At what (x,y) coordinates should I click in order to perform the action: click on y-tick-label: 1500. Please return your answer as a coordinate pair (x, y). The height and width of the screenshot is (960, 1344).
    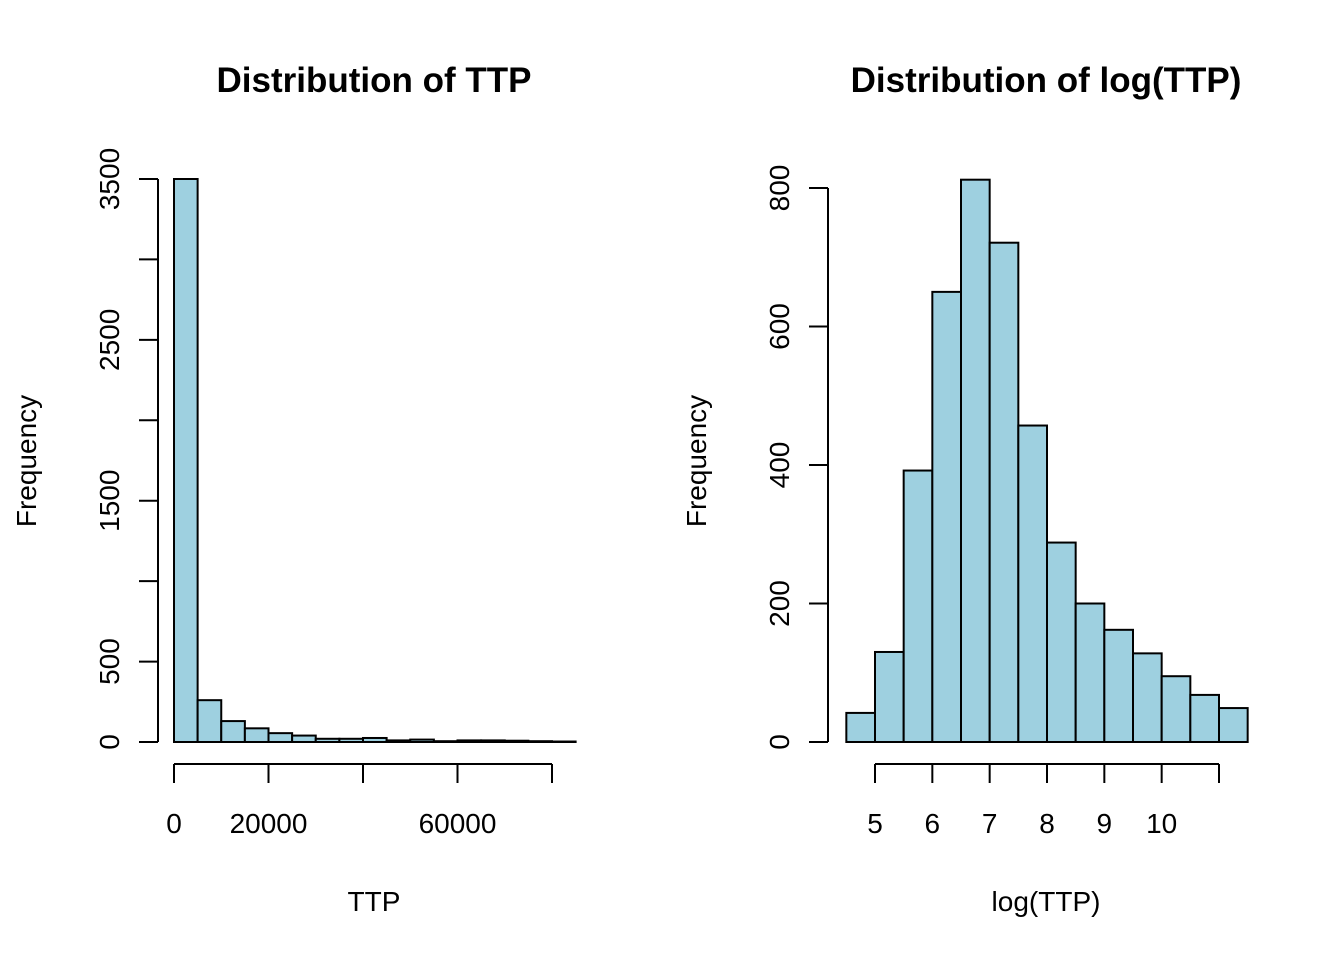
    Looking at the image, I should click on (109, 501).